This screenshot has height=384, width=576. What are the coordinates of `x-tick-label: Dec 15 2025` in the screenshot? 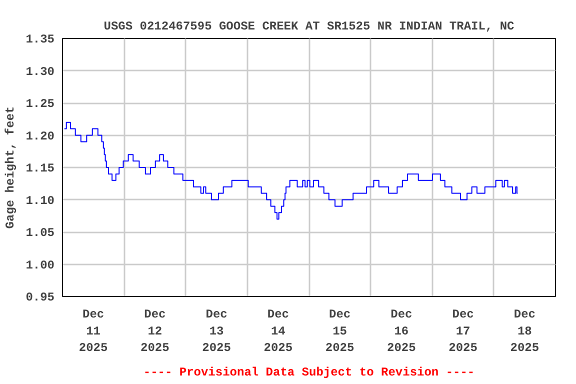 It's located at (339, 332).